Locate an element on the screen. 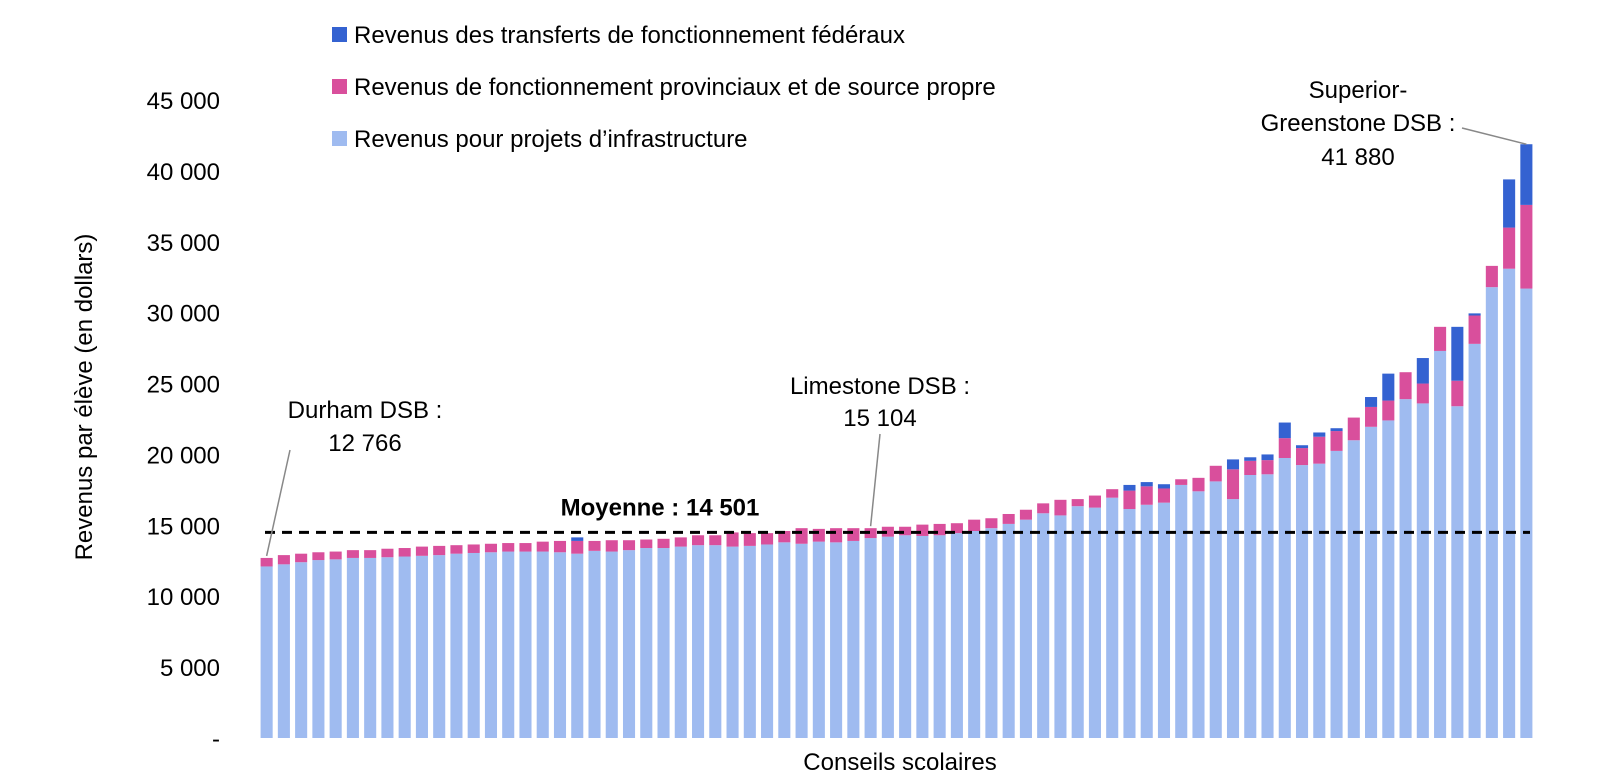  y-tick-label: 25 000 is located at coordinates (183, 385).